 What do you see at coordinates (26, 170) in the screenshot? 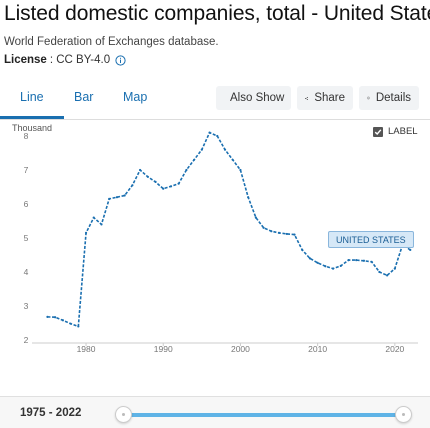
I see `y-tick-label: 7` at bounding box center [26, 170].